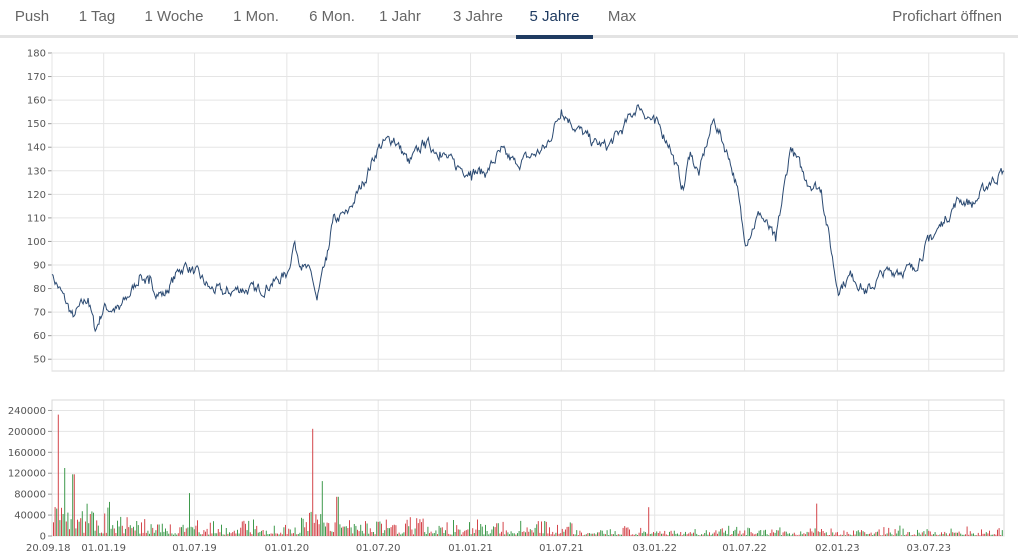  What do you see at coordinates (837, 548) in the screenshot?
I see `x-tick-label: 02.01.23` at bounding box center [837, 548].